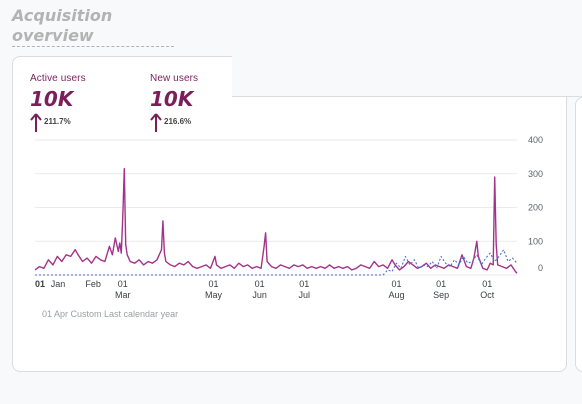  What do you see at coordinates (58, 78) in the screenshot?
I see `metric-label: Active users` at bounding box center [58, 78].